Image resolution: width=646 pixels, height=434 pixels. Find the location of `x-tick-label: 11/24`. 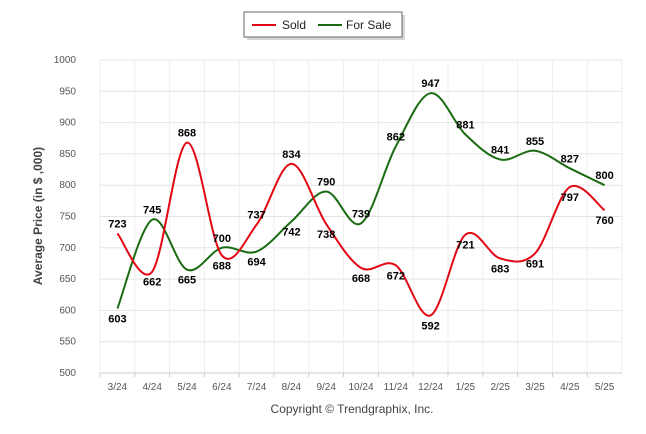

x-tick-label: 11/24 is located at coordinates (396, 387).